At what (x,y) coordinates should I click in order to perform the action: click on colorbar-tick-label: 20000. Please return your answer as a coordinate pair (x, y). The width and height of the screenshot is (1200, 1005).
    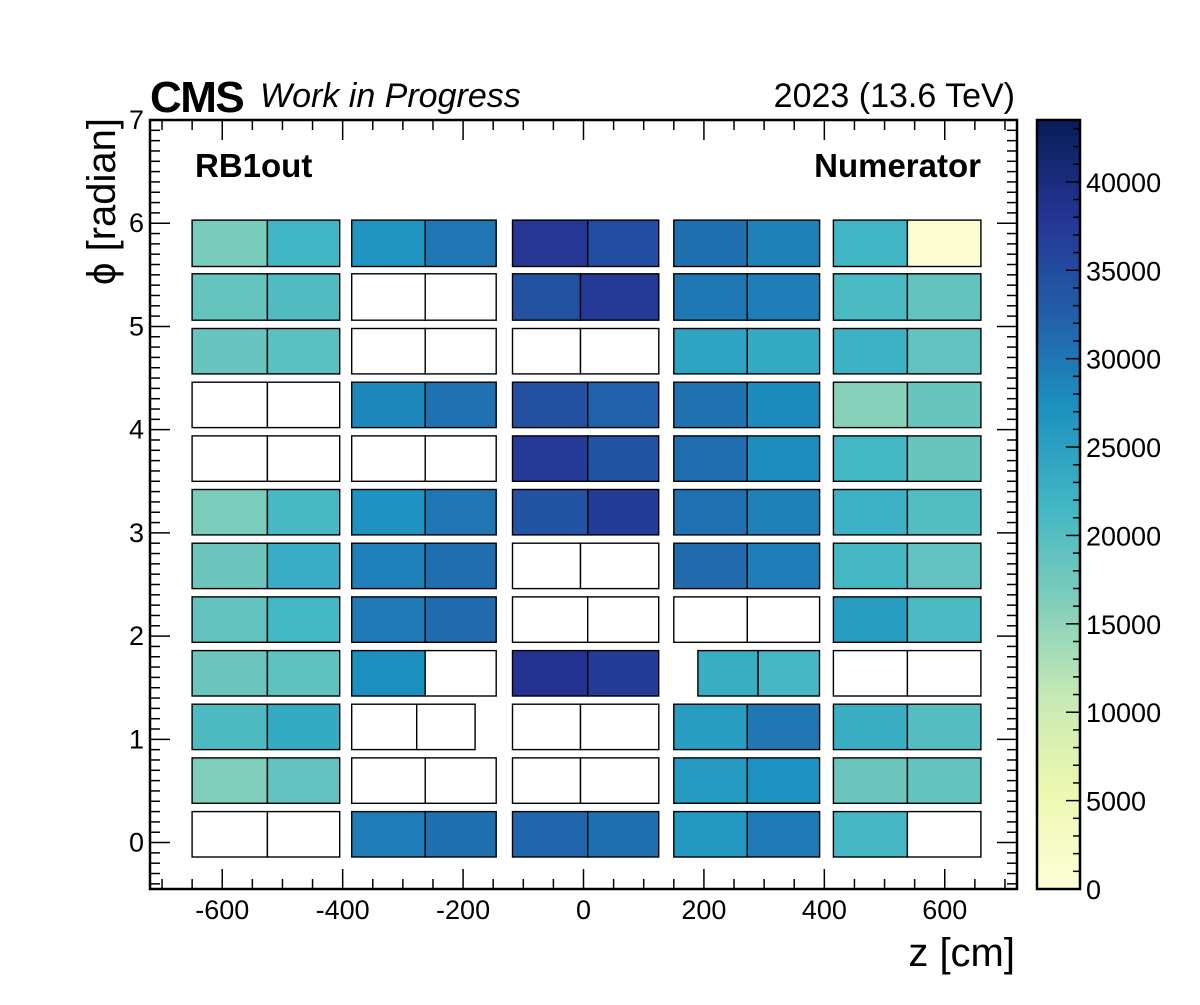
    Looking at the image, I should click on (1123, 536).